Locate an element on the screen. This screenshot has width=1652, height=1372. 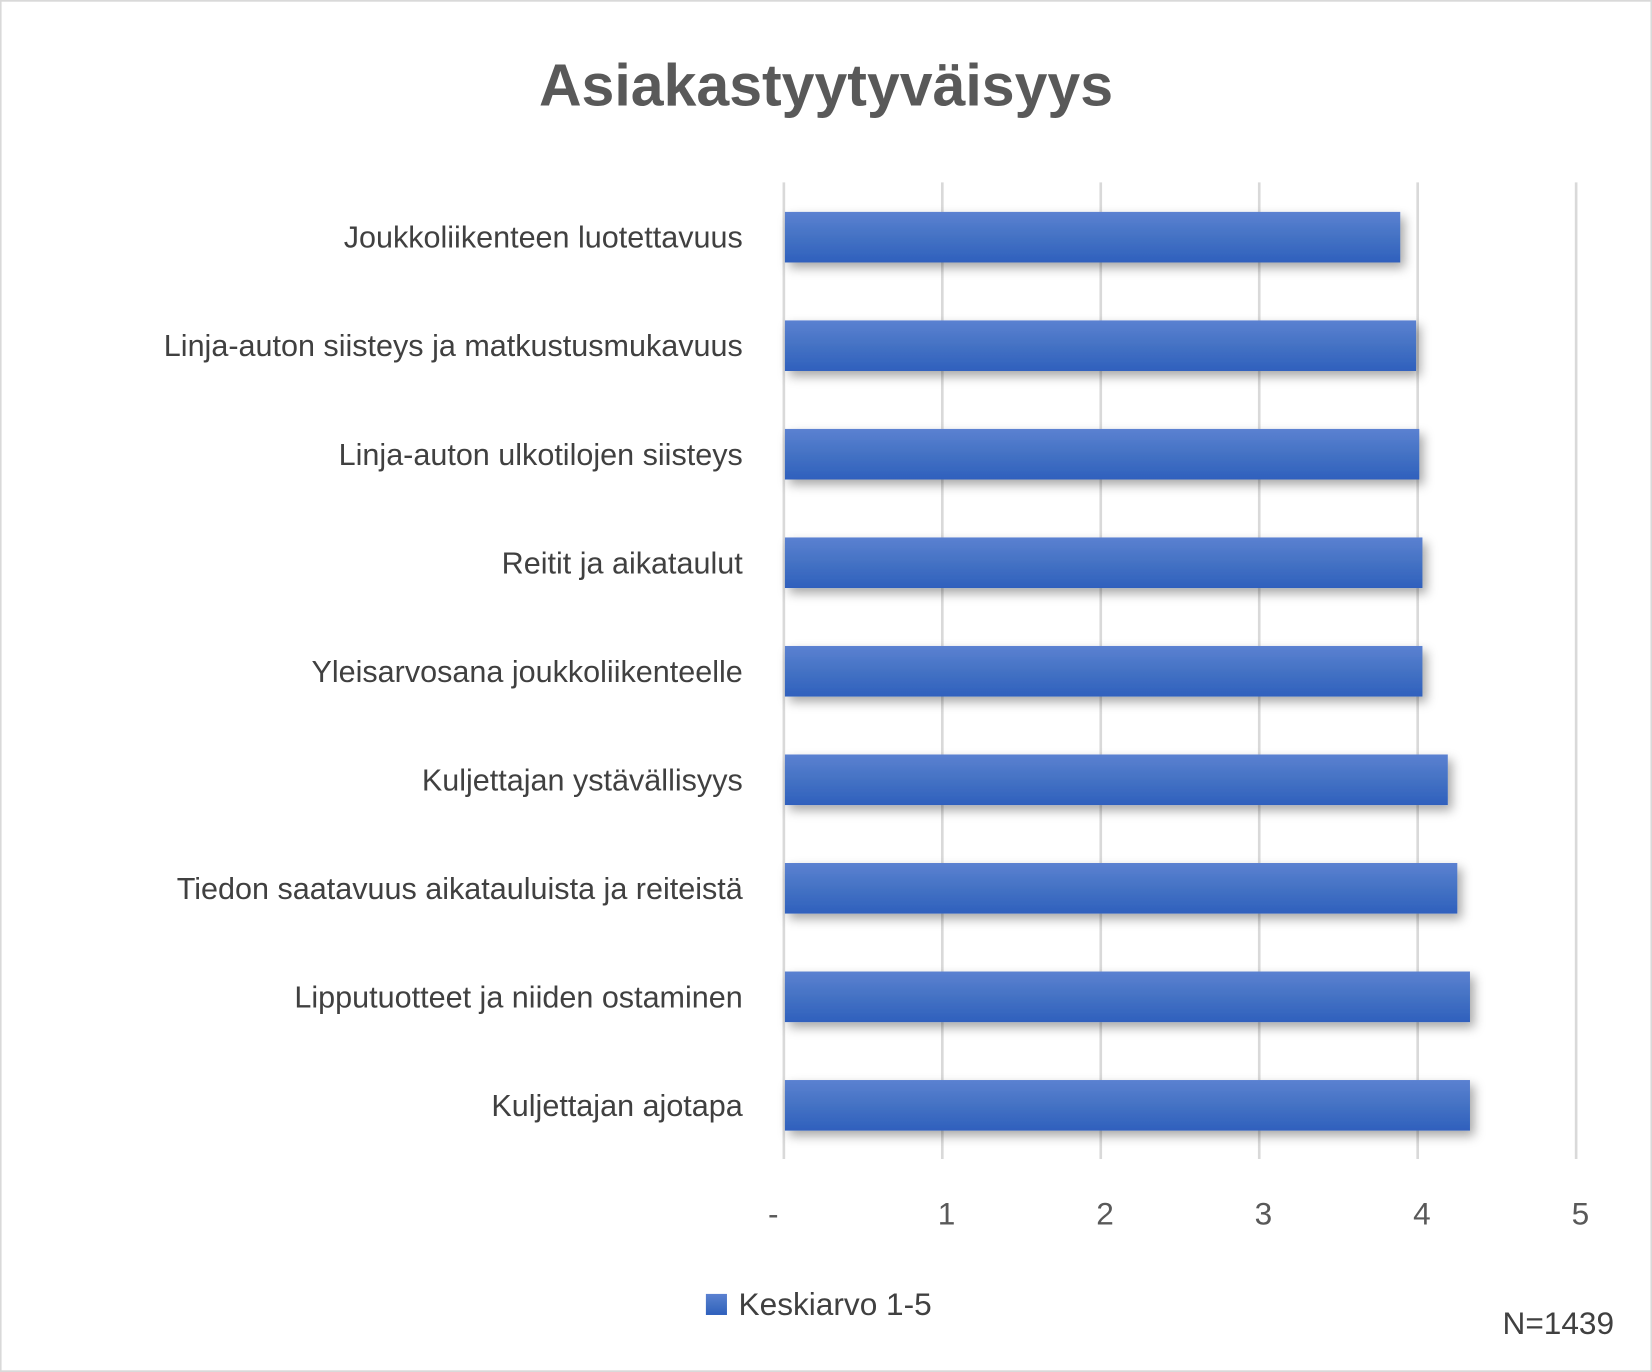
x-tick-label: 3 is located at coordinates (1264, 1213).